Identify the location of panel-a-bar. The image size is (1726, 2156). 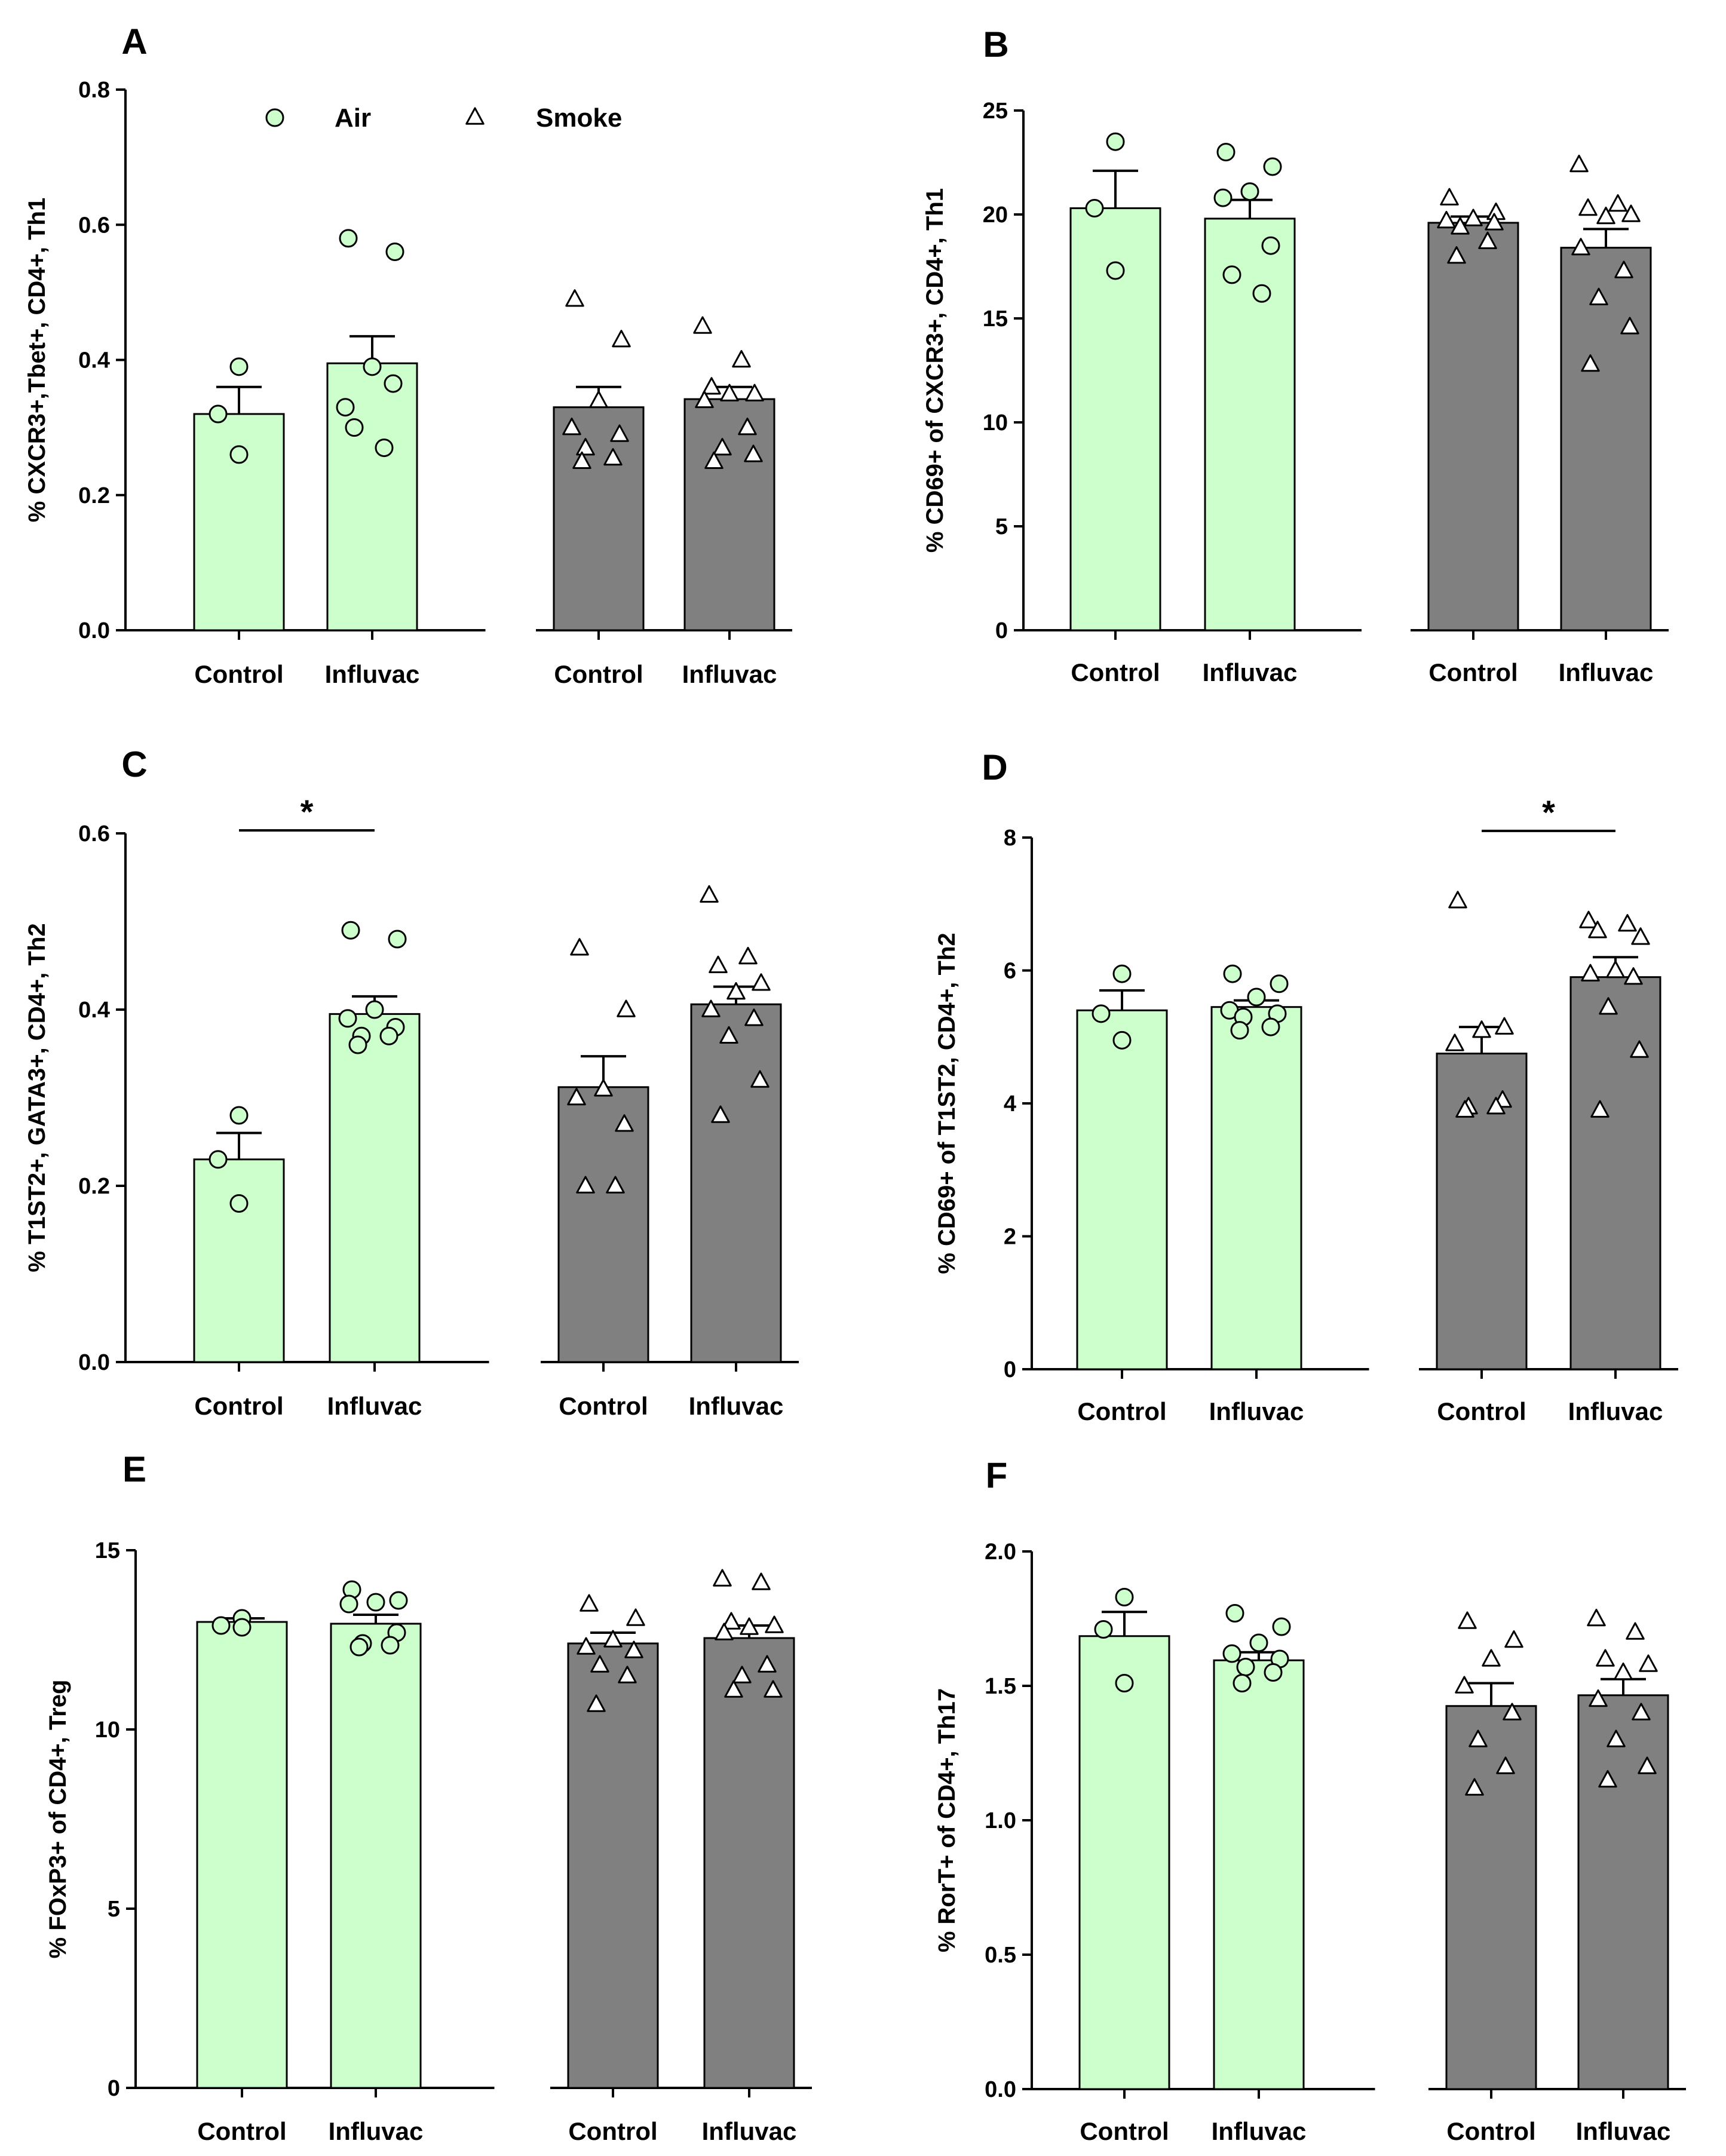
(599, 518).